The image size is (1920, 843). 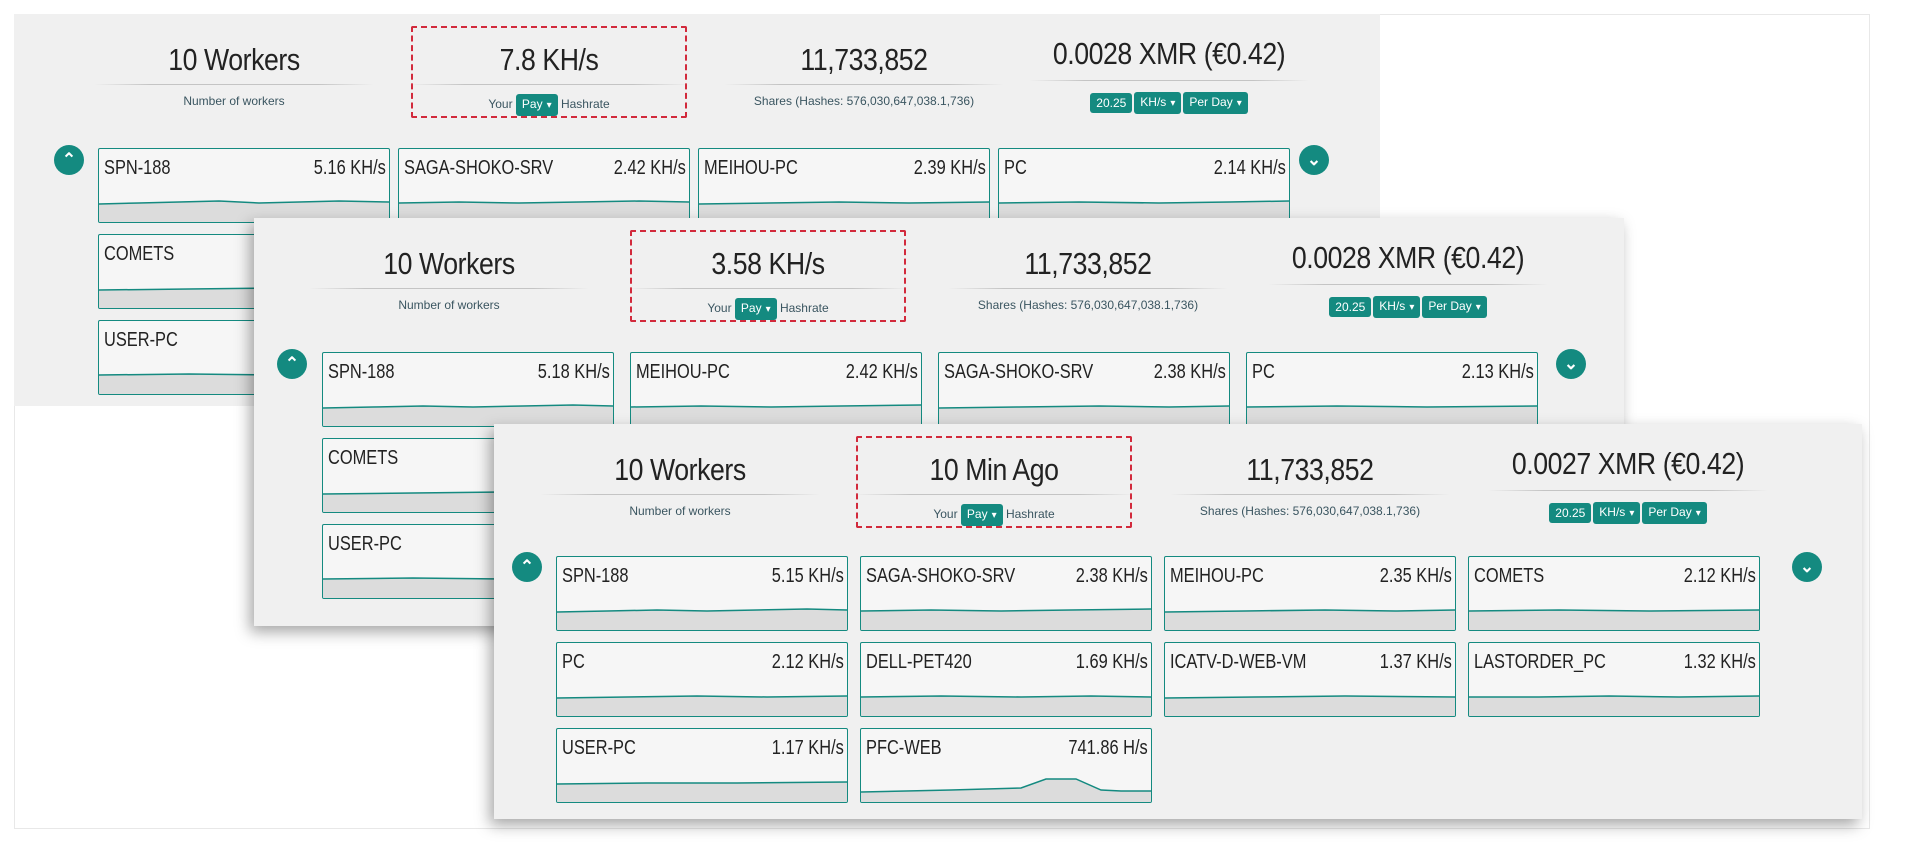 I want to click on worker-card: LASTORDER_PC 1.32 KH/s, so click(x=1614, y=679).